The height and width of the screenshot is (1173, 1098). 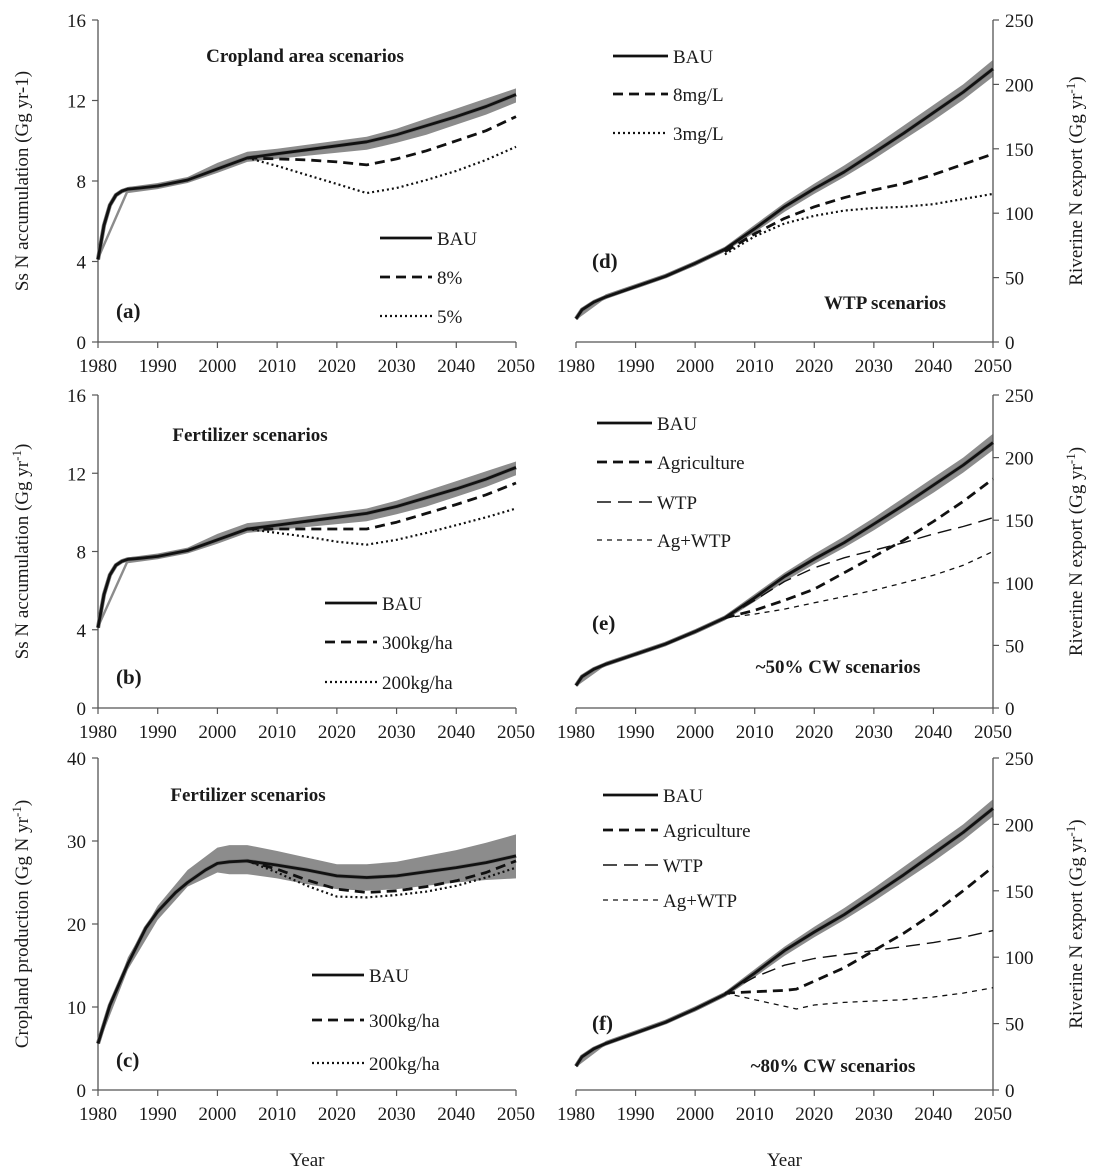 I want to click on series-line-3mg-l, so click(x=859, y=224).